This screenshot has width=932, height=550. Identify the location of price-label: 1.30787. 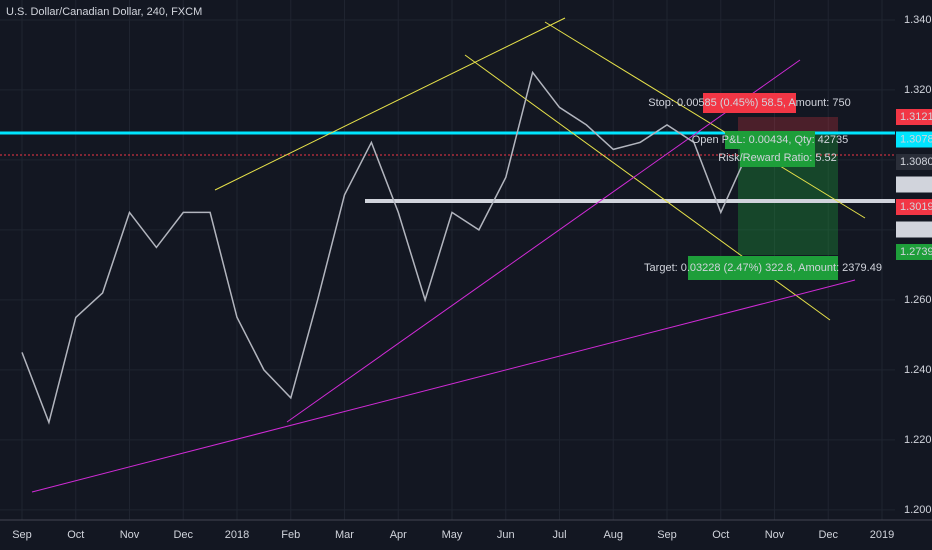
(916, 139).